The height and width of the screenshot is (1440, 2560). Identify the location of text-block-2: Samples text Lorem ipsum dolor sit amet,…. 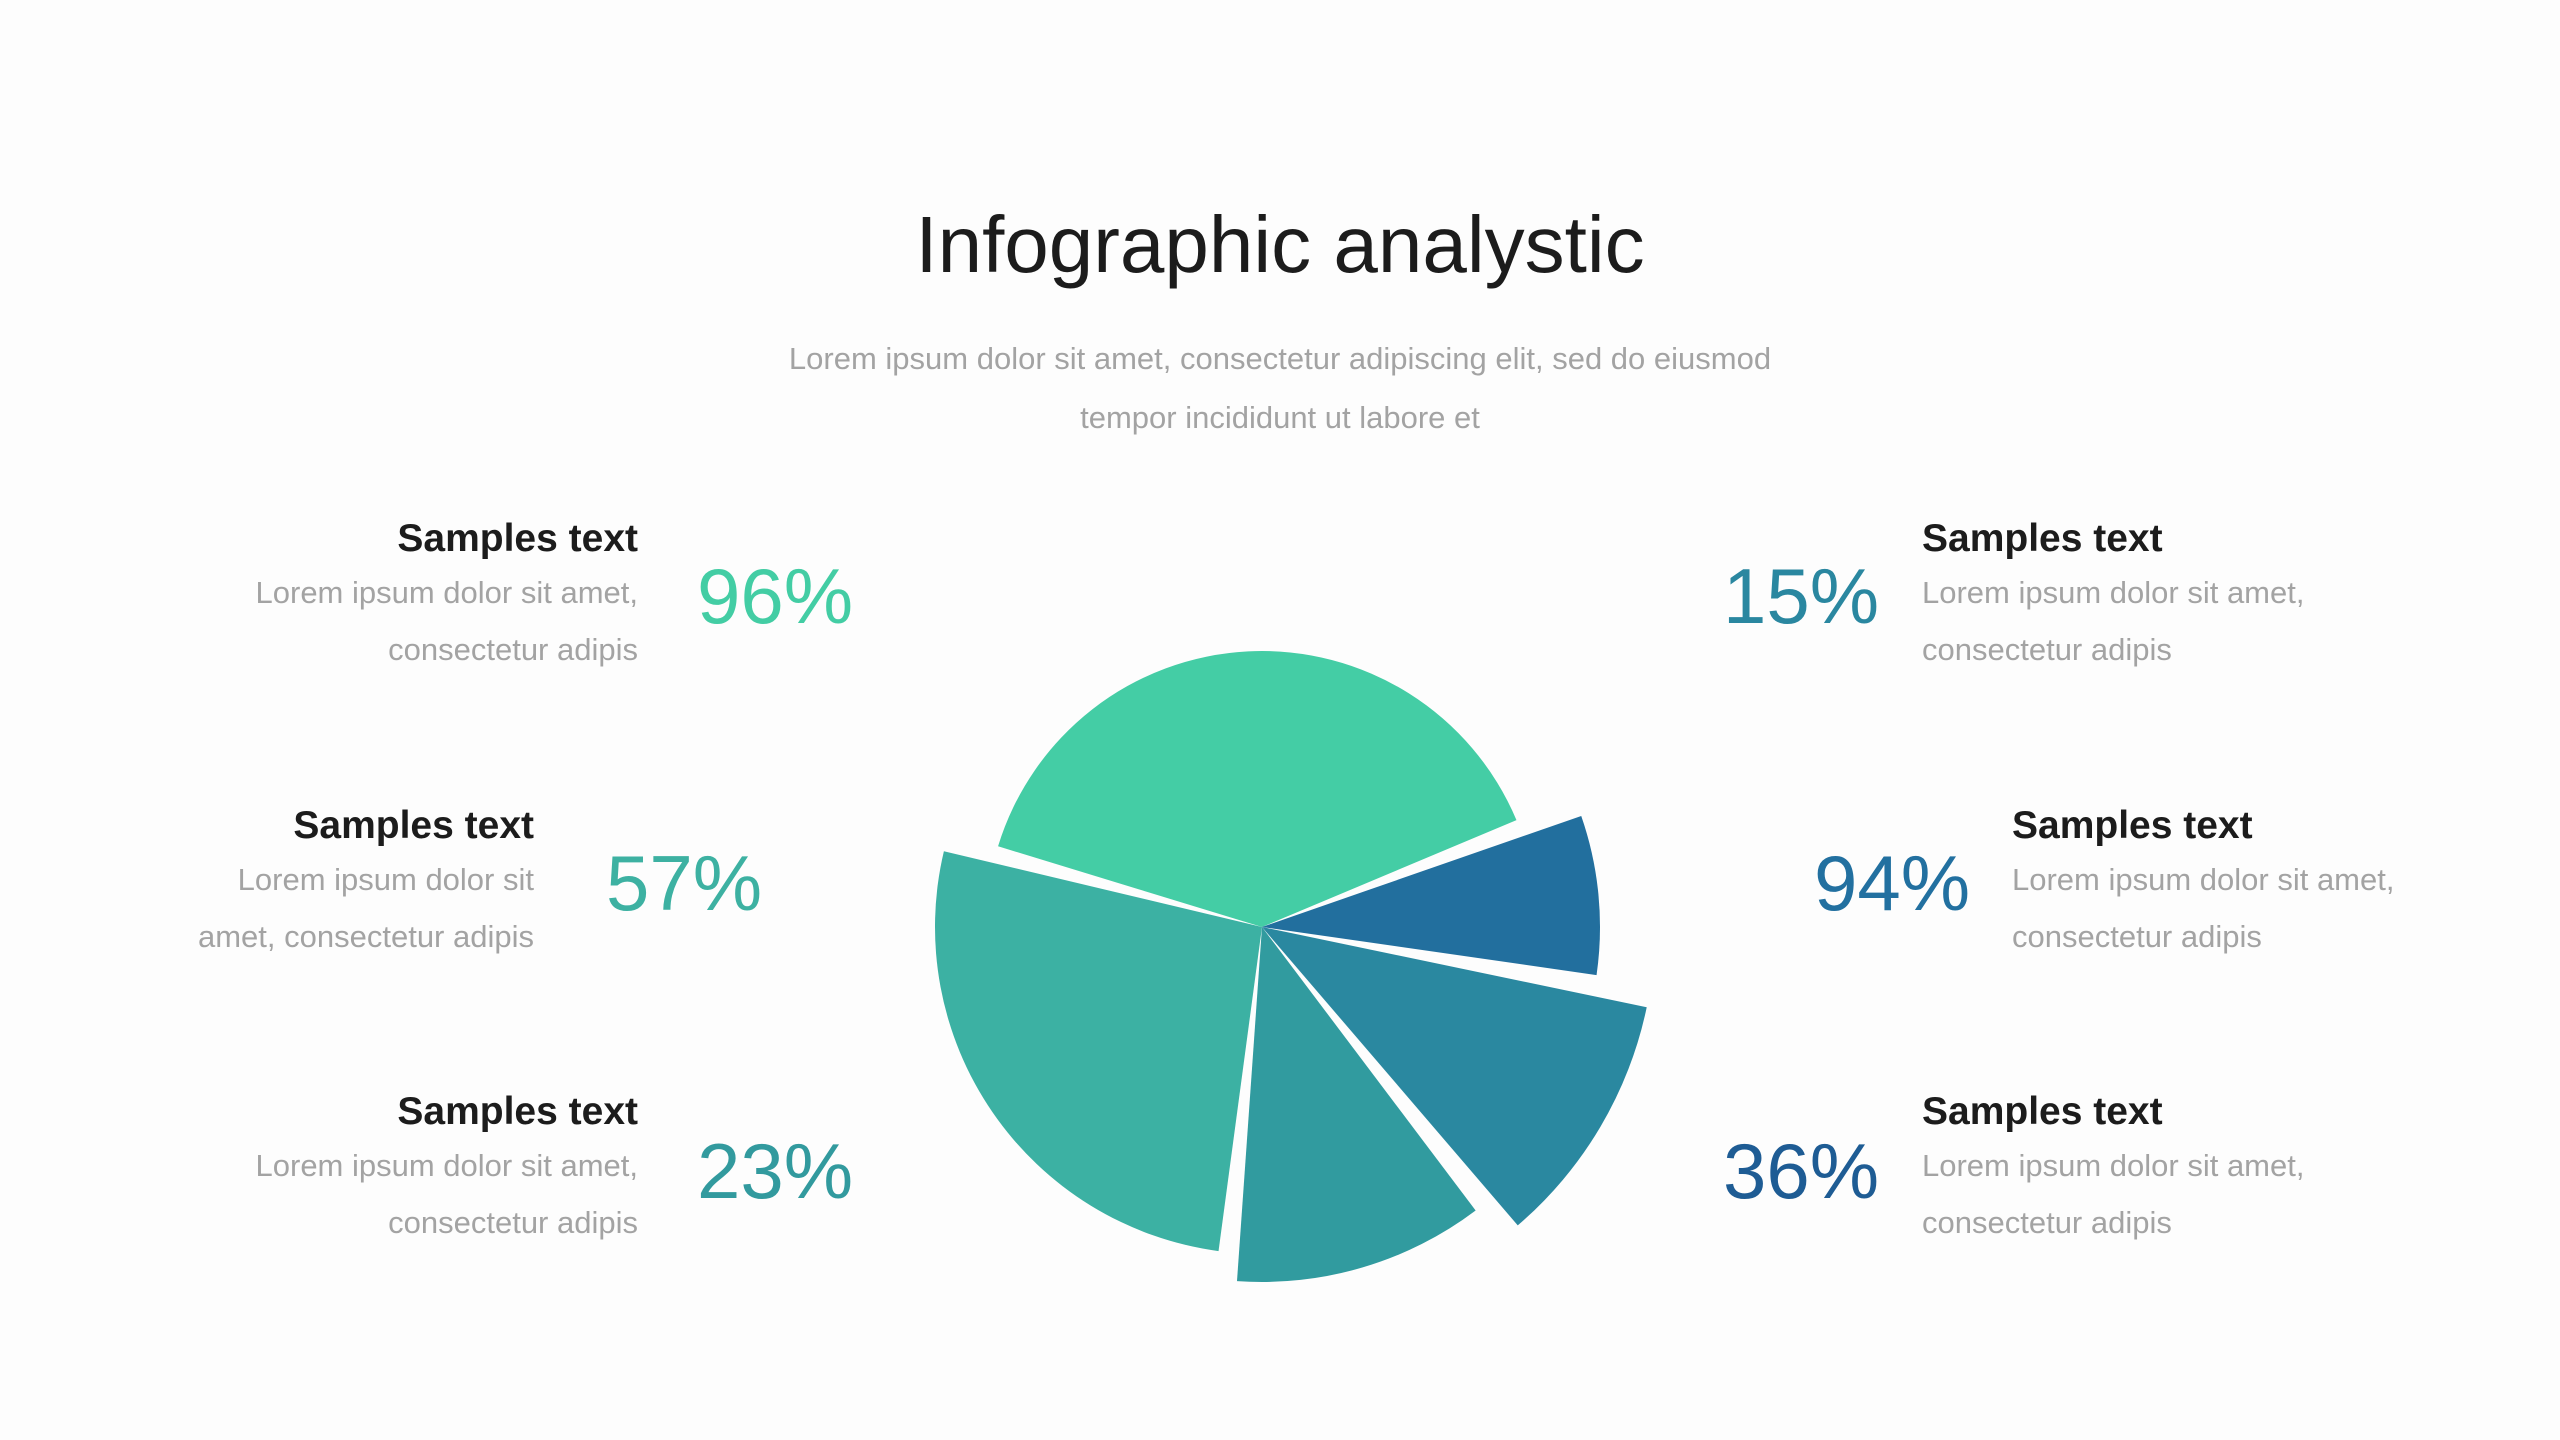
(267, 883).